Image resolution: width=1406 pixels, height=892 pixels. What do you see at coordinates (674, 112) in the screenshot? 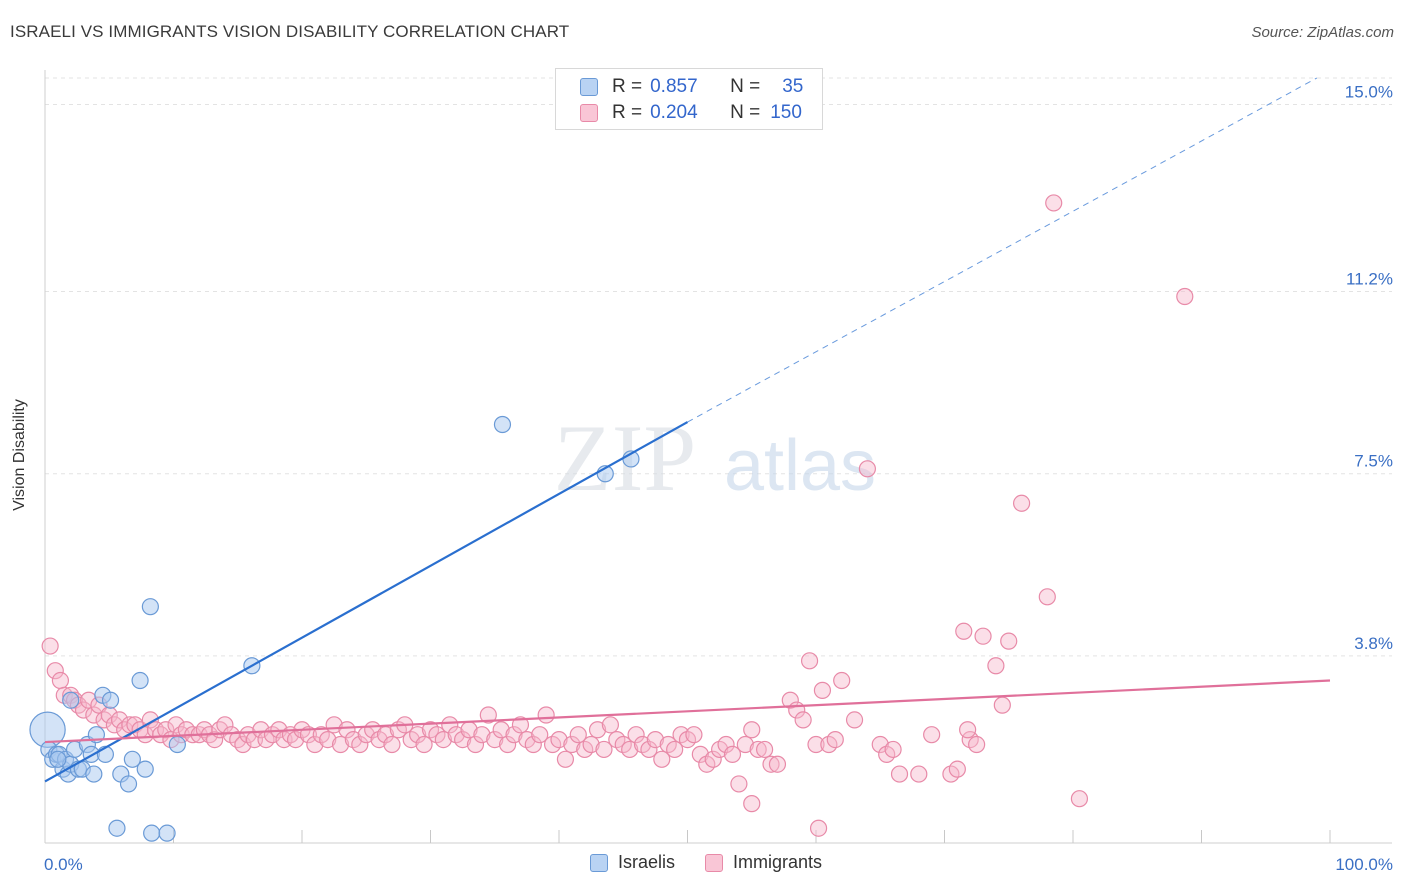
I see `legend-r-value: 0.204` at bounding box center [674, 112].